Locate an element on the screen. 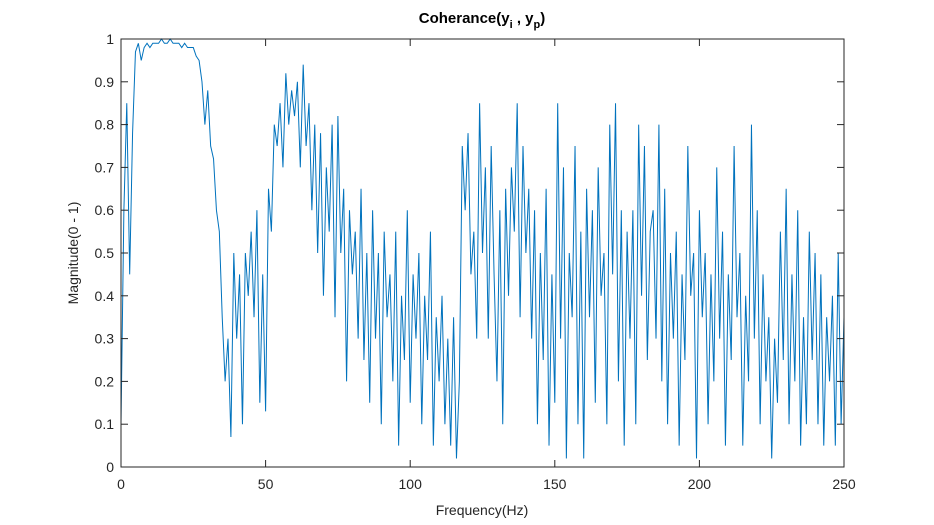 The width and height of the screenshot is (934, 525). y-tick-label: 0.9 is located at coordinates (105, 82).